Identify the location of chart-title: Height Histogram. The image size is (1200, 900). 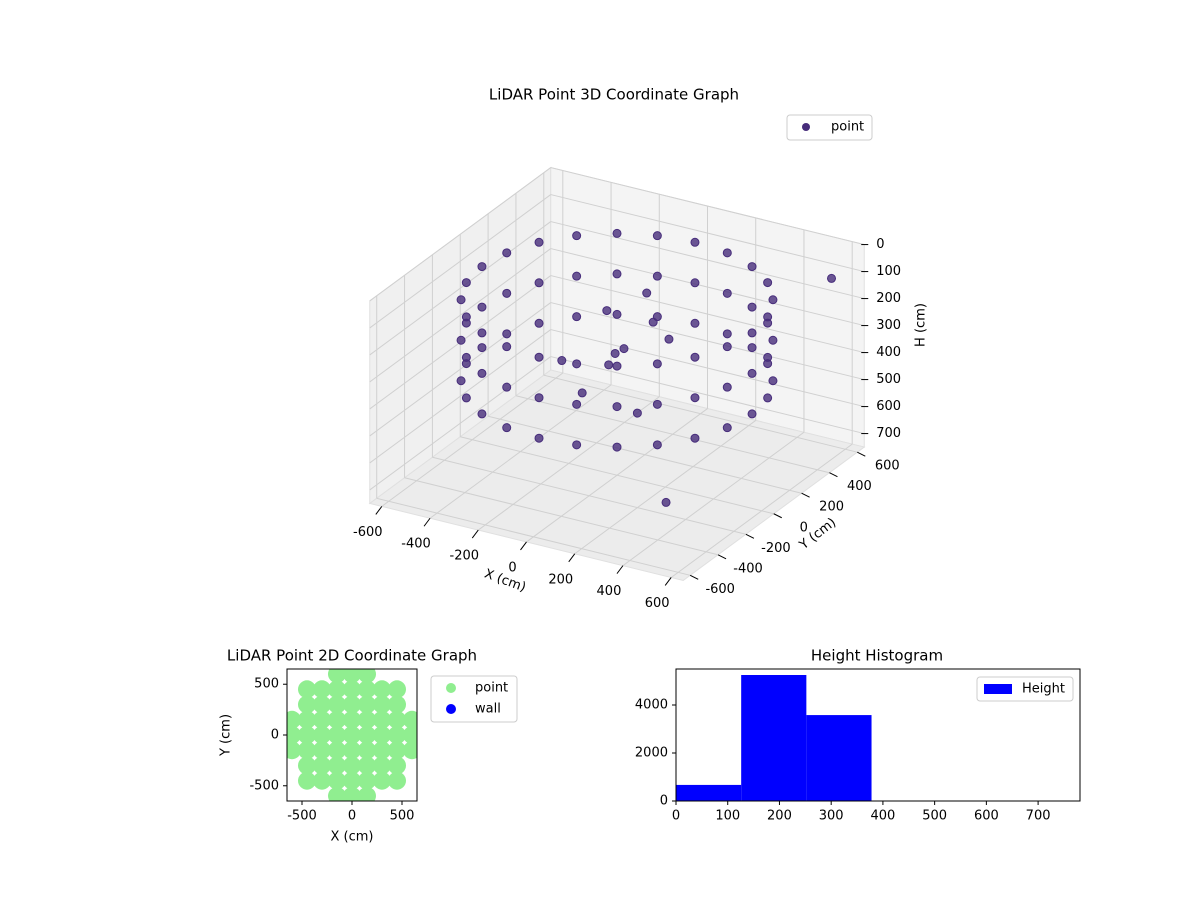
(877, 656).